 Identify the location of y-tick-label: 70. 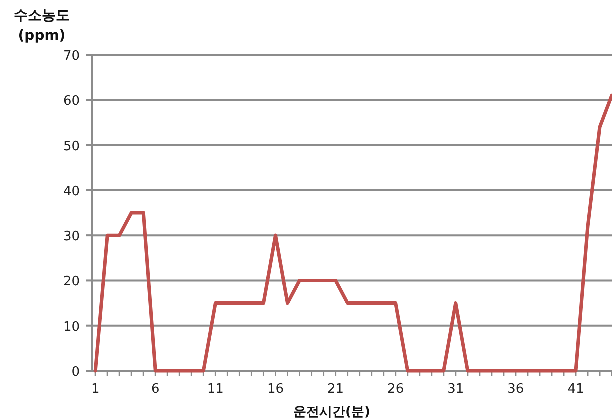
(71, 56).